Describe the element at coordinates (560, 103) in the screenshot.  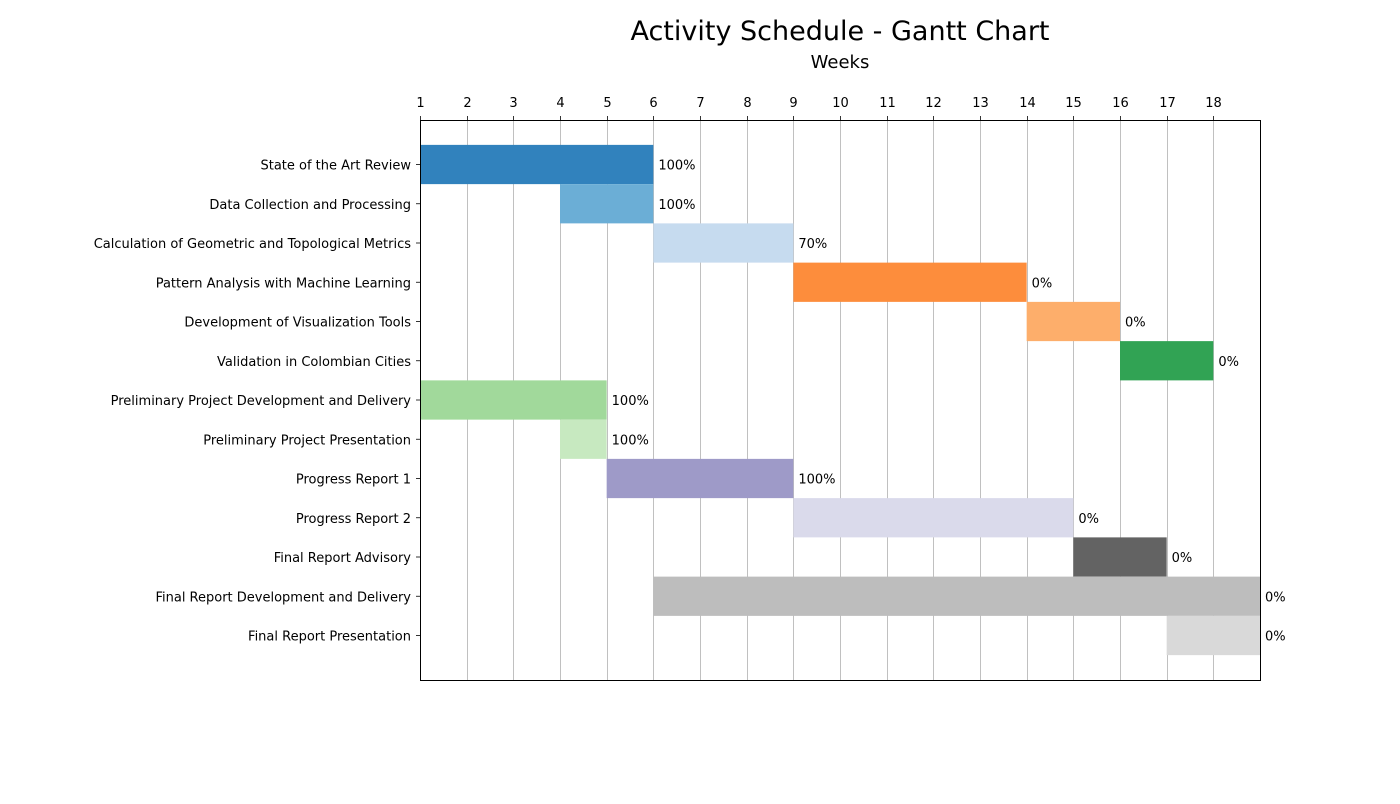
I see `x-tick-label: 4` at that location.